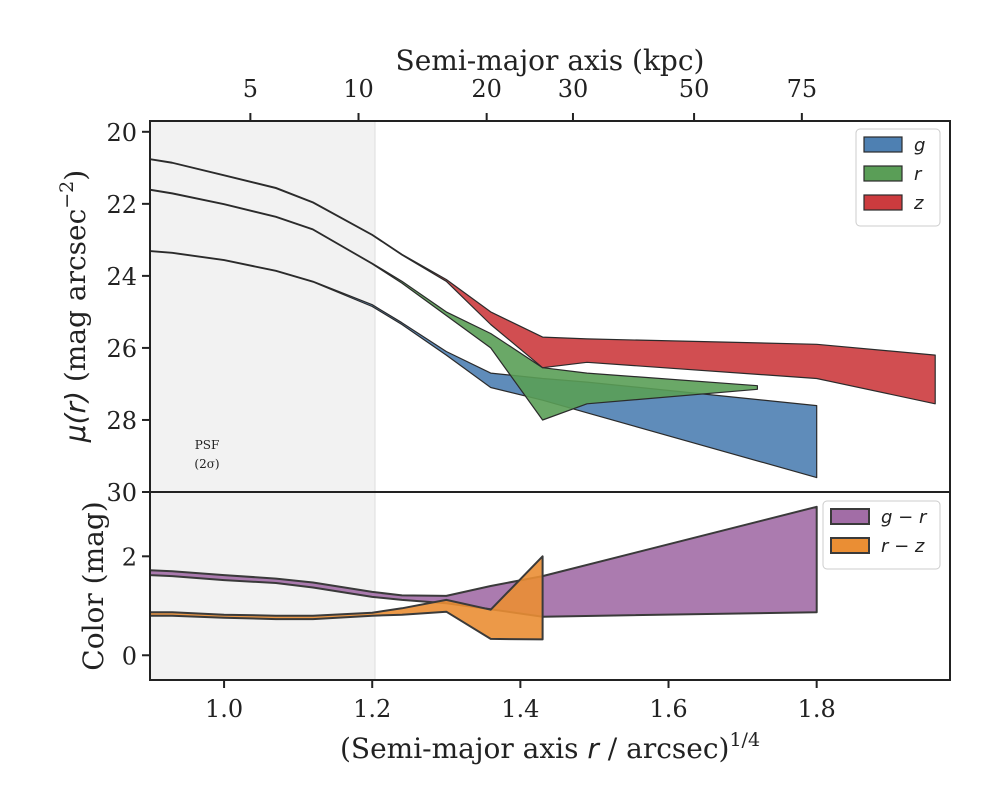 This screenshot has height=800, width=1000. What do you see at coordinates (121, 493) in the screenshot?
I see `top-y-tick-label: 30` at bounding box center [121, 493].